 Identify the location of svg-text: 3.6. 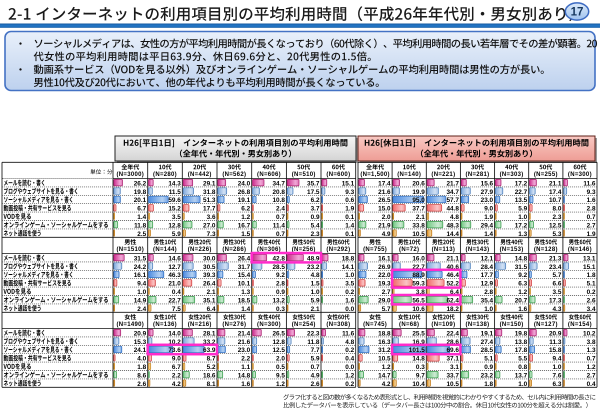
(211, 217).